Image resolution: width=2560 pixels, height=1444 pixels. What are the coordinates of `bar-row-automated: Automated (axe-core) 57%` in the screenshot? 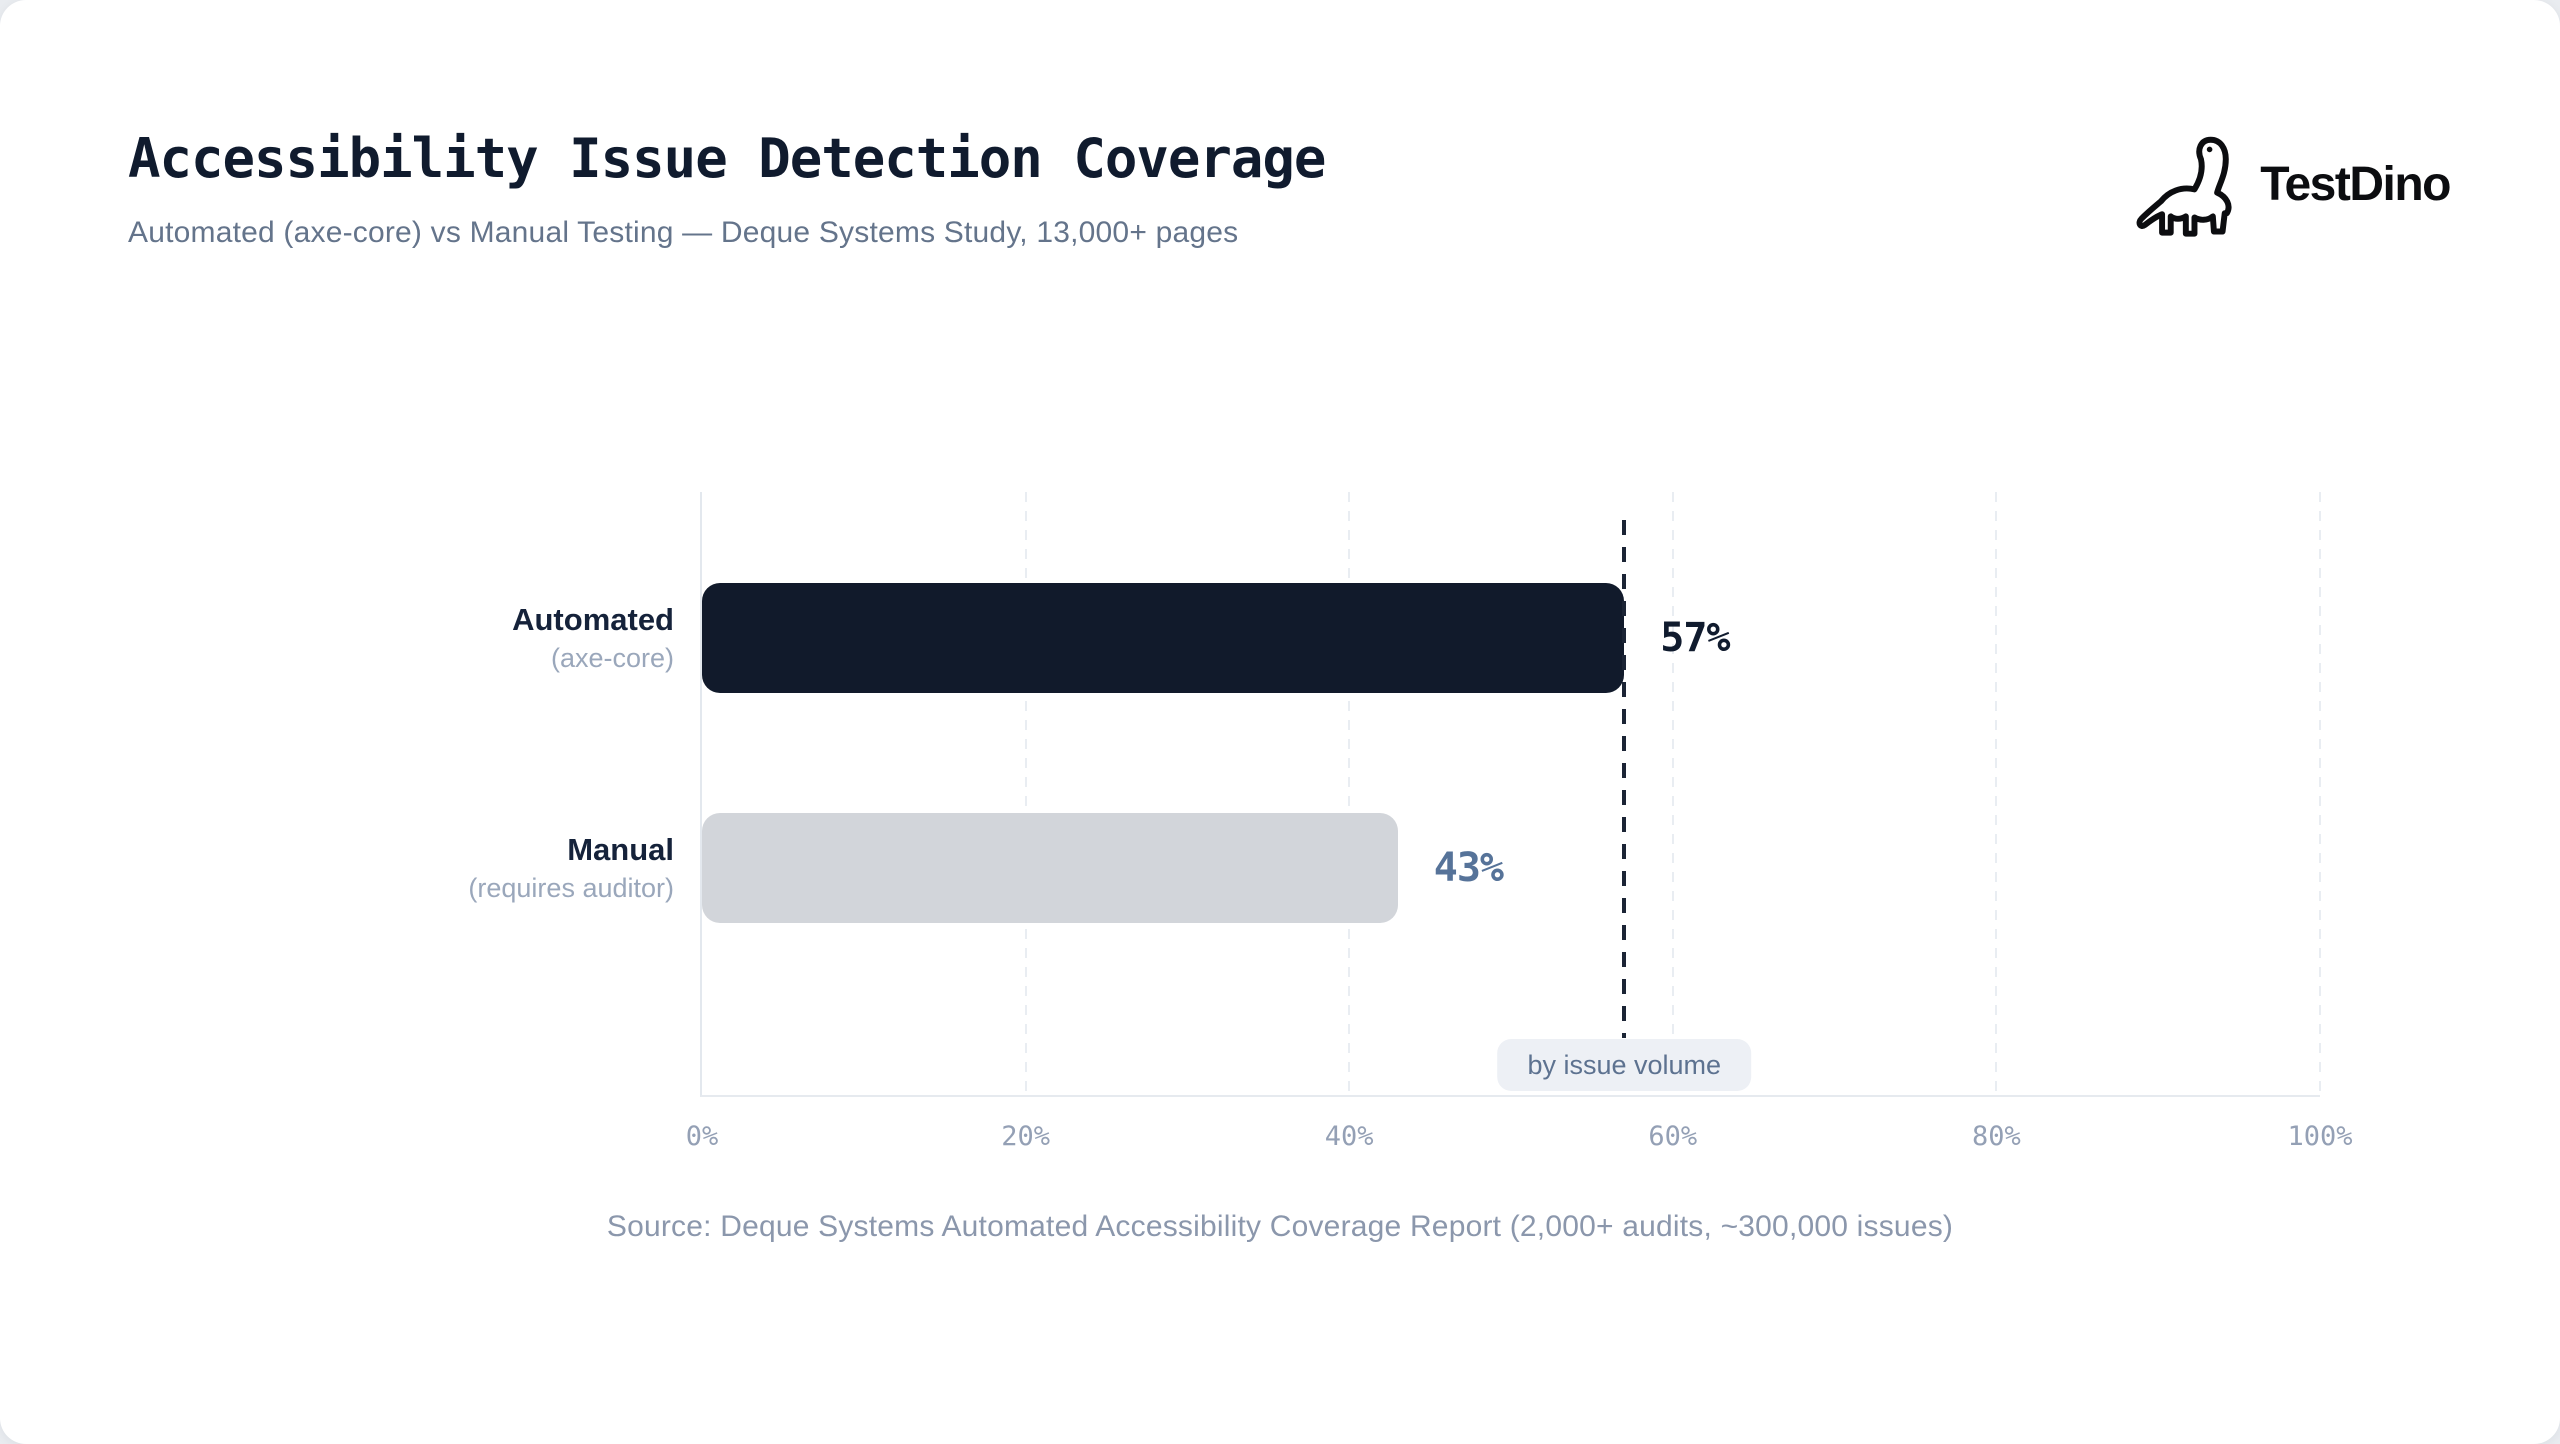 It's located at (1416, 638).